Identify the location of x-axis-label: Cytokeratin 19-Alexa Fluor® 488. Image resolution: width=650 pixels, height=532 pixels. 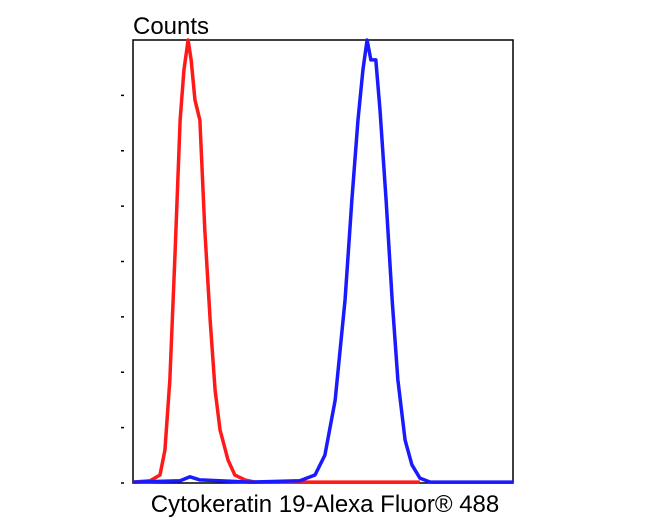
(325, 504).